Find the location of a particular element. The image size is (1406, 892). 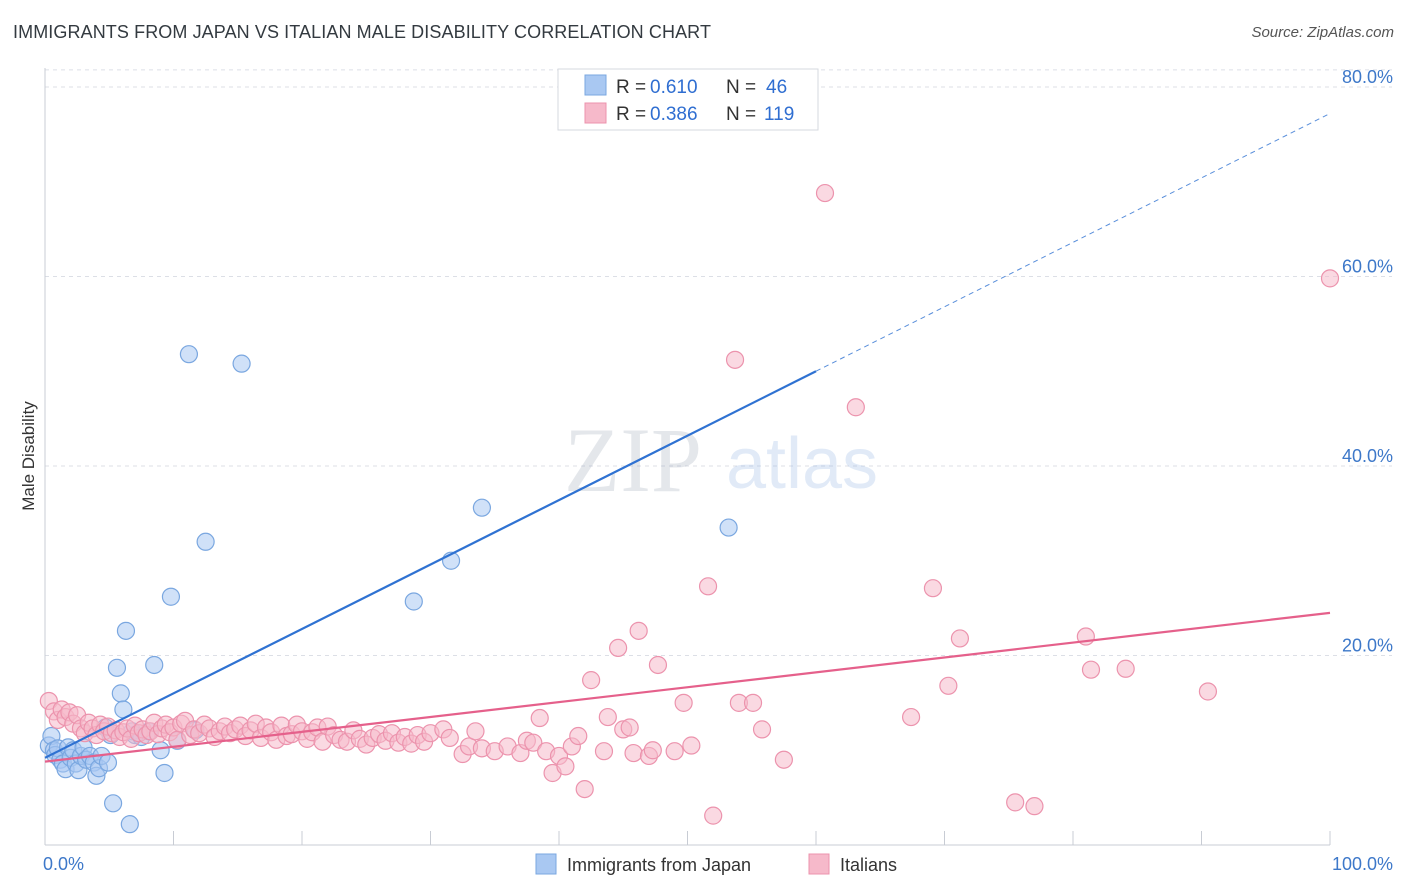

zipatlas-watermark: ZIP atlas is located at coordinates (721, 460).